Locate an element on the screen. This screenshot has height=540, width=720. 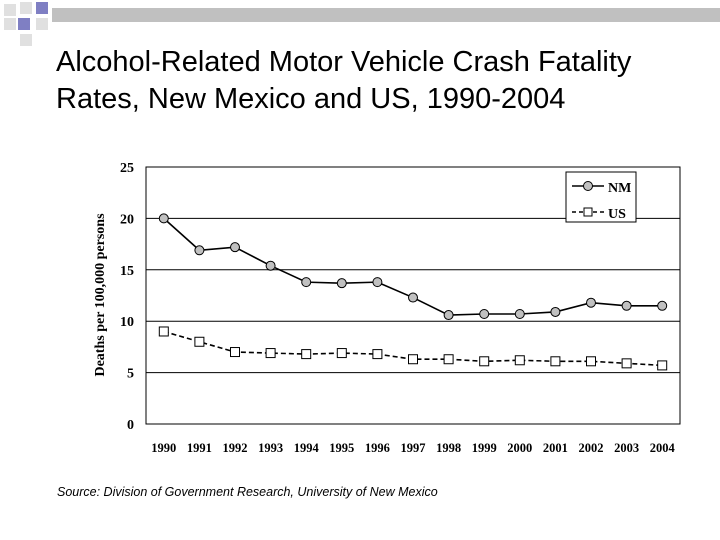
x-tick-label: 2000 is located at coordinates (519, 448).